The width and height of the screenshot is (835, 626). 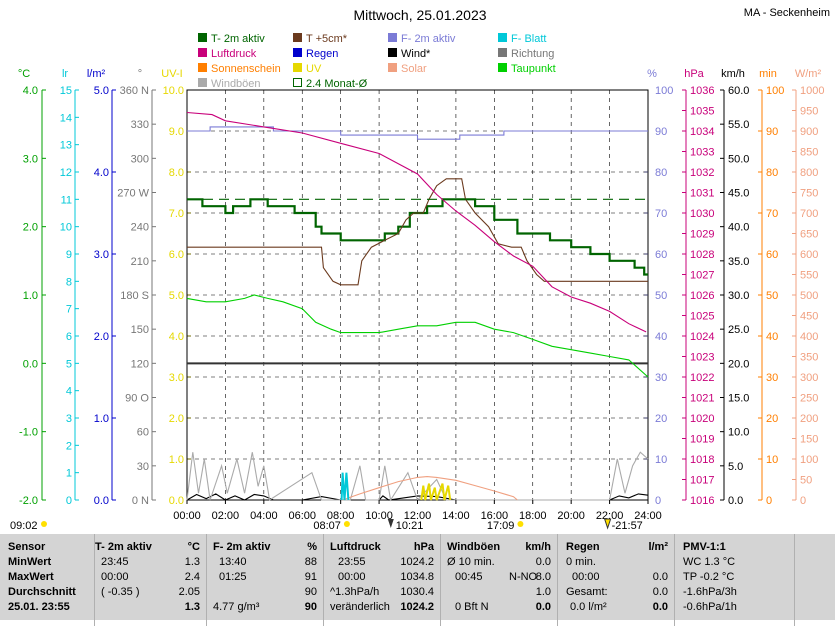 I want to click on axis-tick-label-dir: 60, so click(x=143, y=433).